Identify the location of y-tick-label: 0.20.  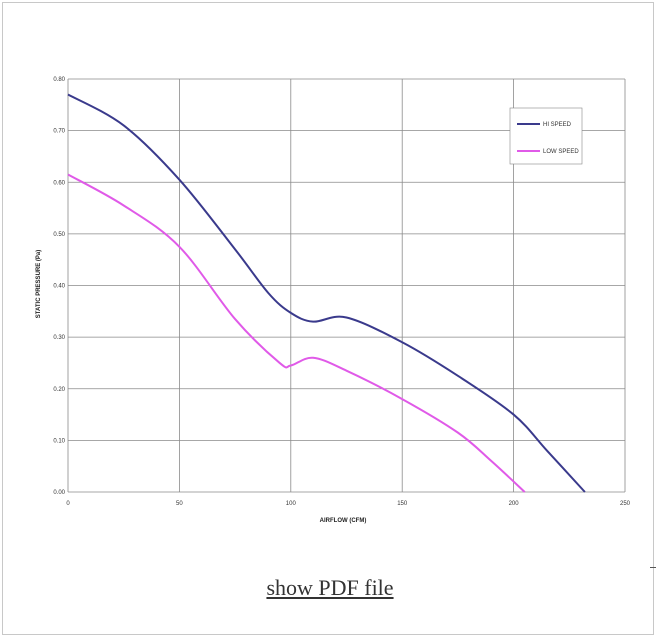
(59, 390).